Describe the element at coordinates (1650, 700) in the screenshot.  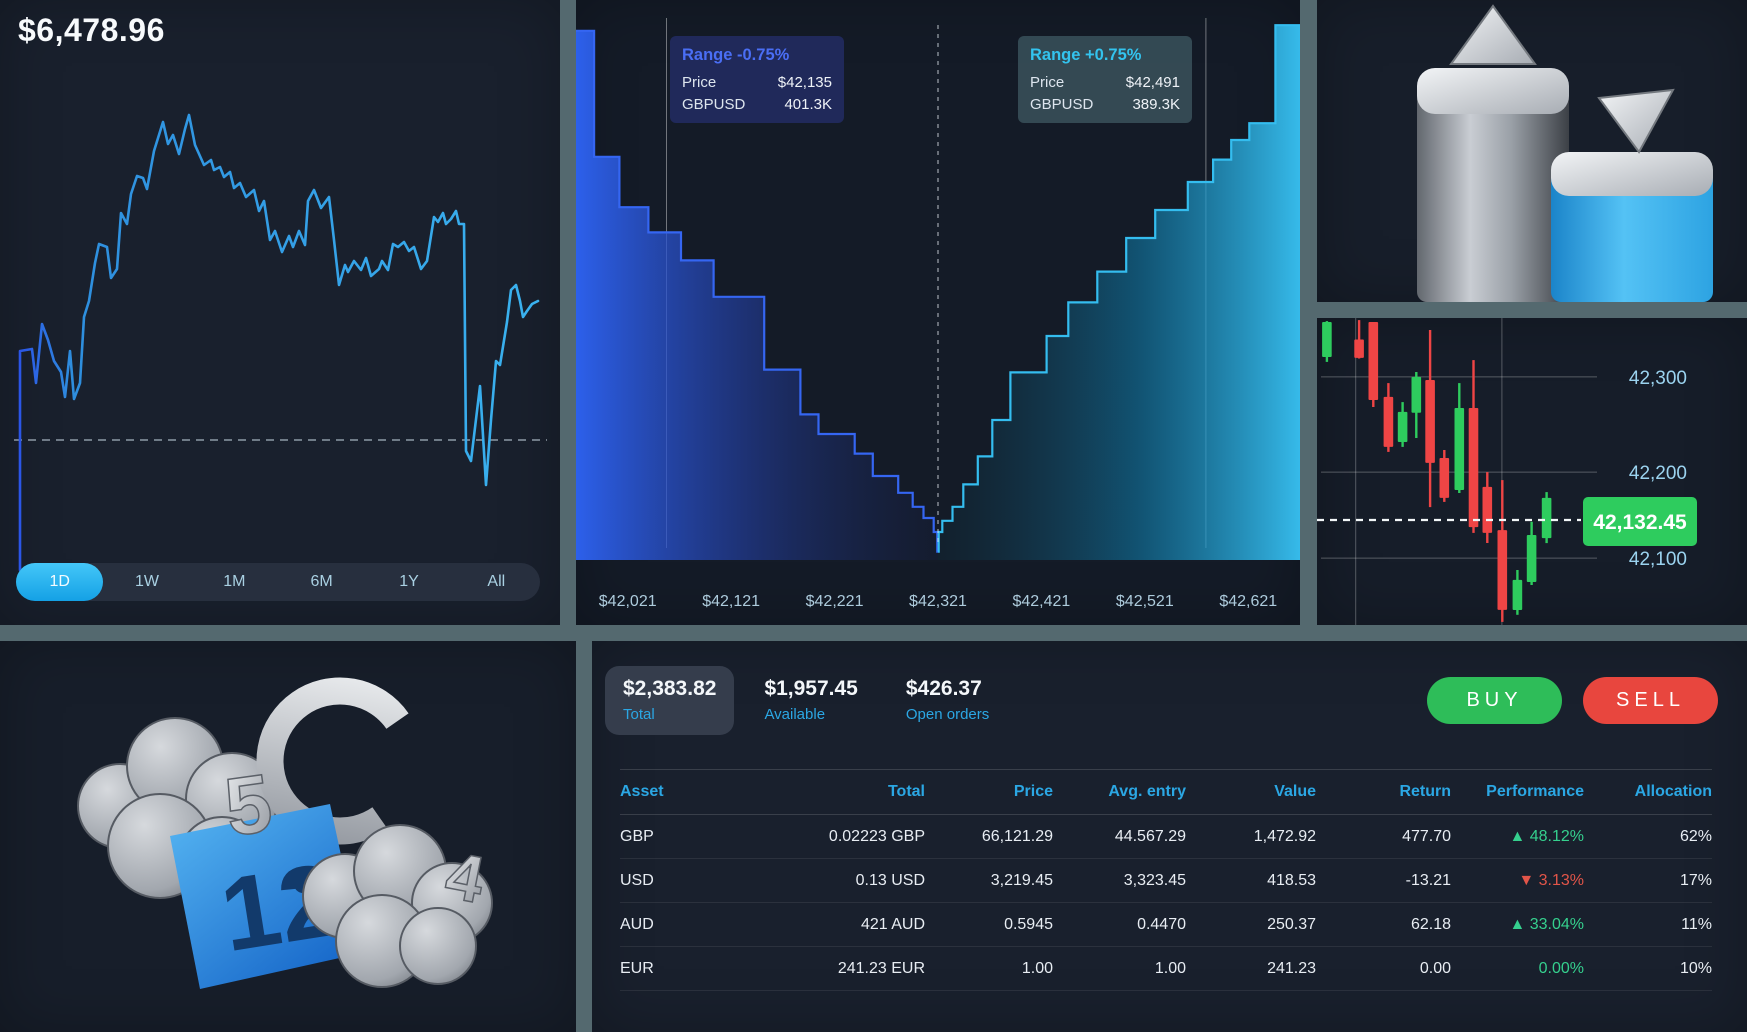
I see `sell-button: SELL` at that location.